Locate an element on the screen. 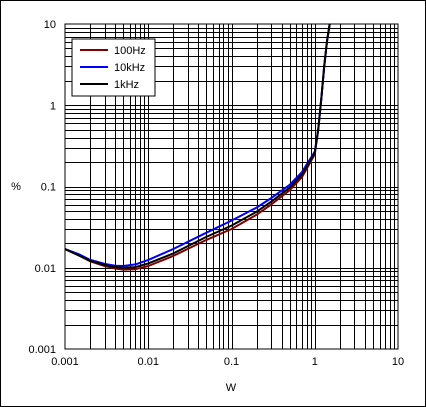 The width and height of the screenshot is (426, 407). x-tick-label: 1 is located at coordinates (315, 362).